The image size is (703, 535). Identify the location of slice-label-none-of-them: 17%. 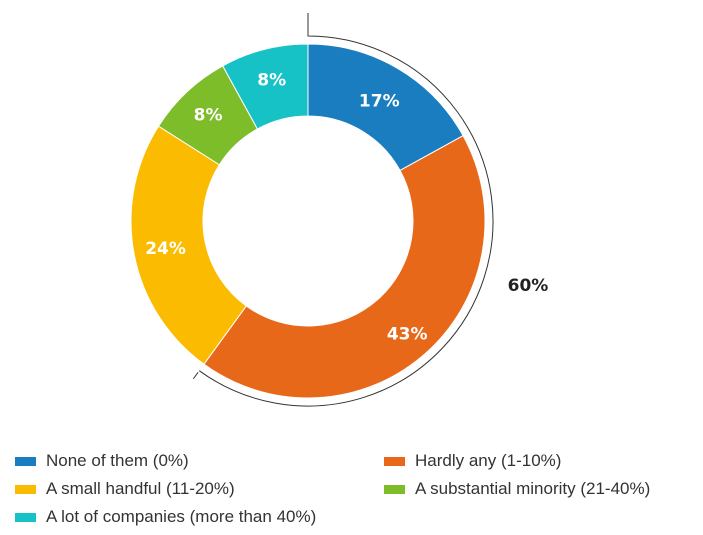
(379, 101).